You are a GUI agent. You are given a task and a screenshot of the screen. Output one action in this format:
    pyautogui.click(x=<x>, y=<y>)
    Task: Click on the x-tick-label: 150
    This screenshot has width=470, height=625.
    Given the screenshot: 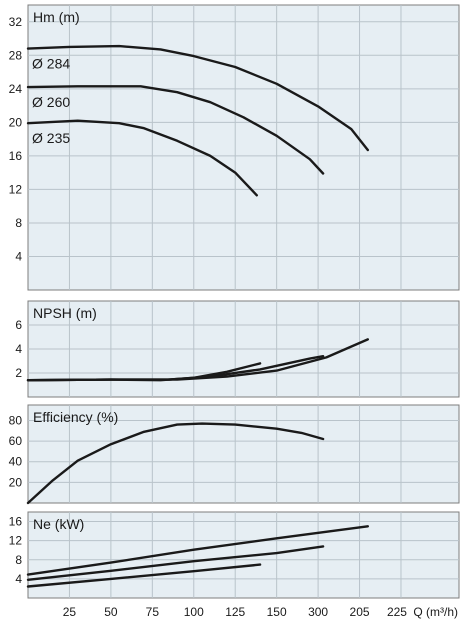 What is the action you would take?
    pyautogui.click(x=277, y=612)
    